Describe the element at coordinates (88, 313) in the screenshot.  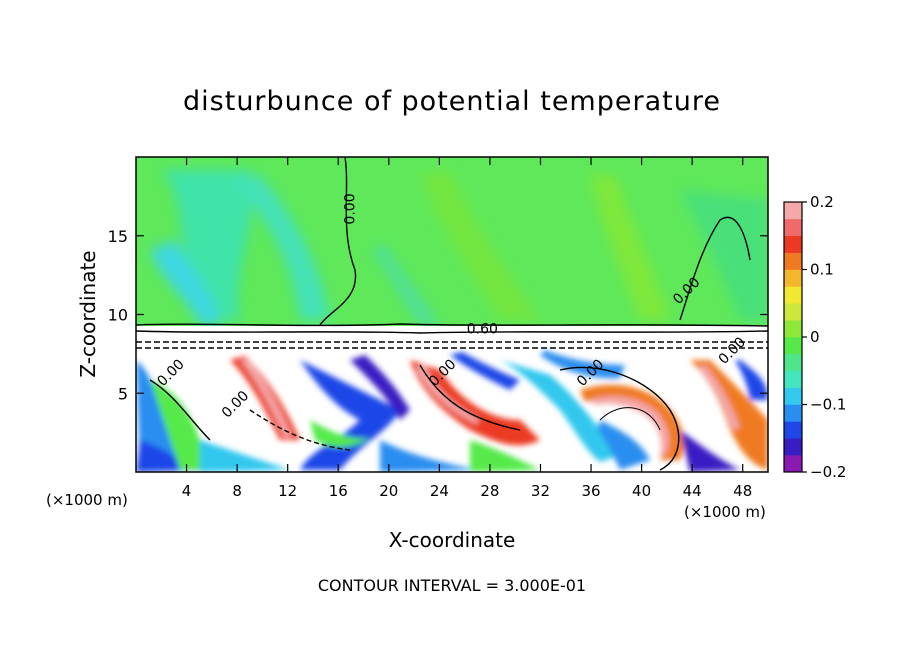
I see `y-axis-label: Z-coordinate` at that location.